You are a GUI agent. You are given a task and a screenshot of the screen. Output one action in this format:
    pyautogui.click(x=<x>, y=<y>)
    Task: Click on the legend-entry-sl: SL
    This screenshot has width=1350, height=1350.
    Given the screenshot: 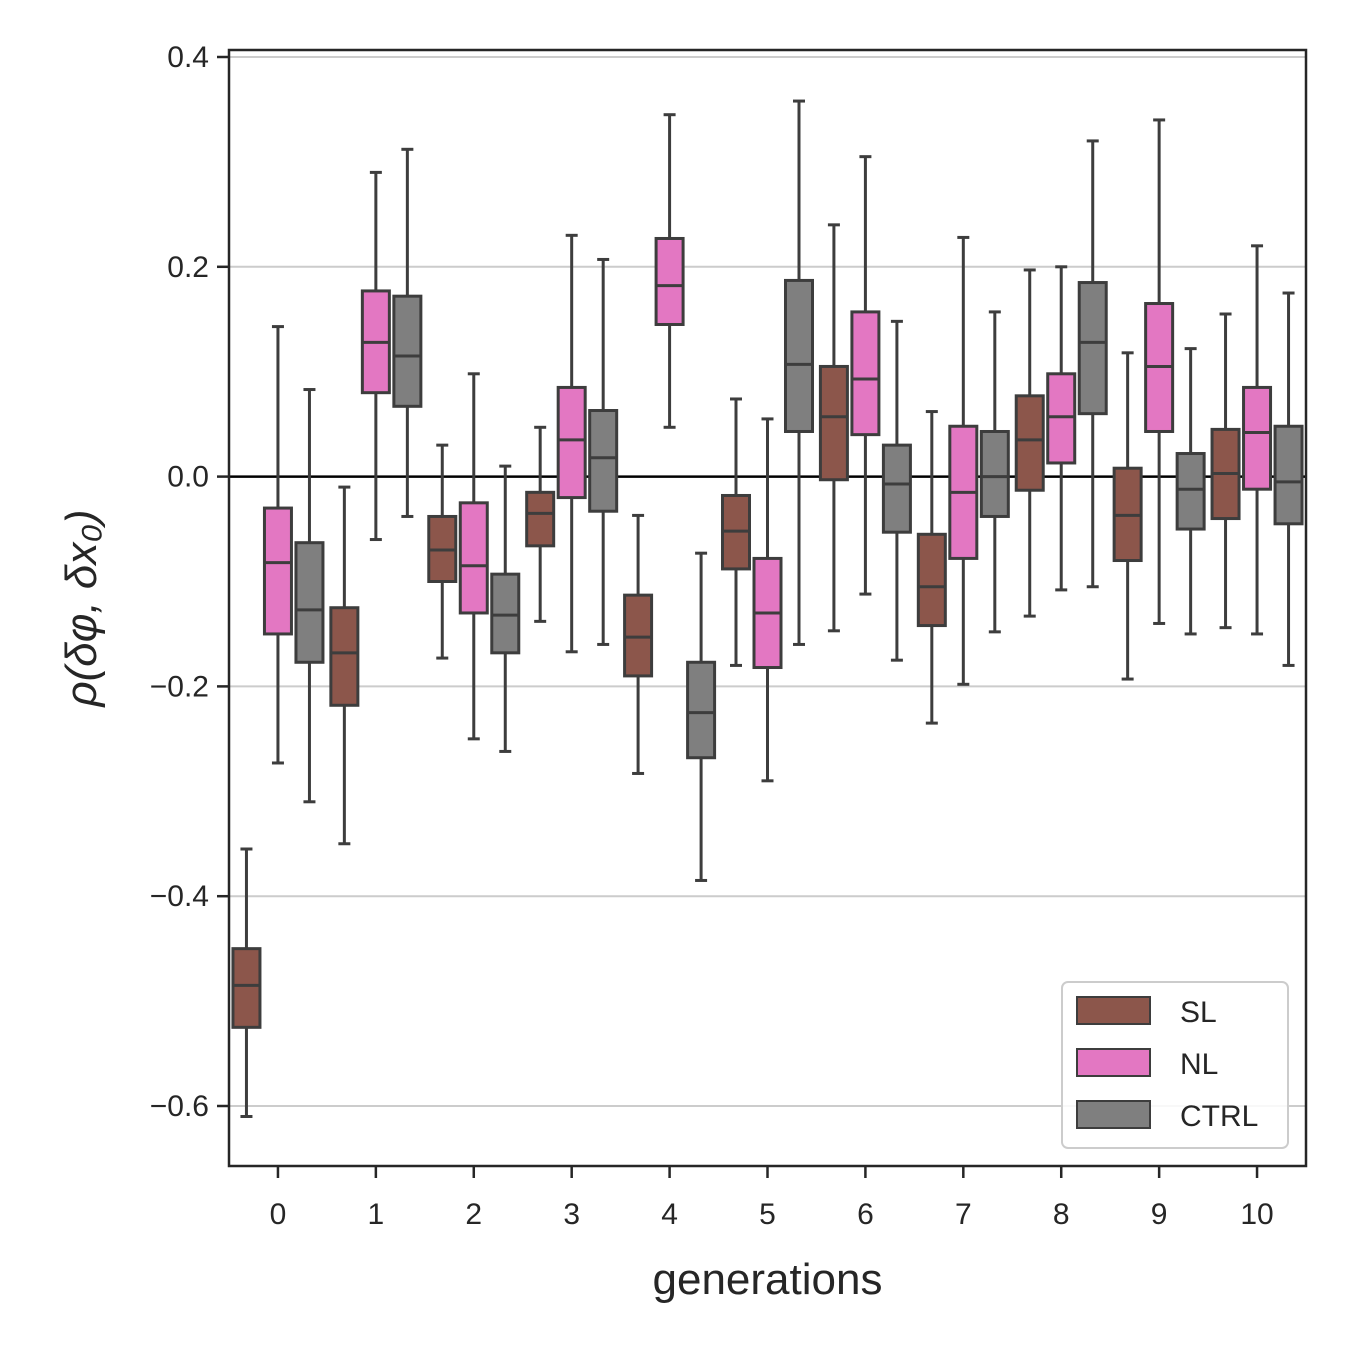 What is the action you would take?
    pyautogui.click(x=1146, y=1012)
    